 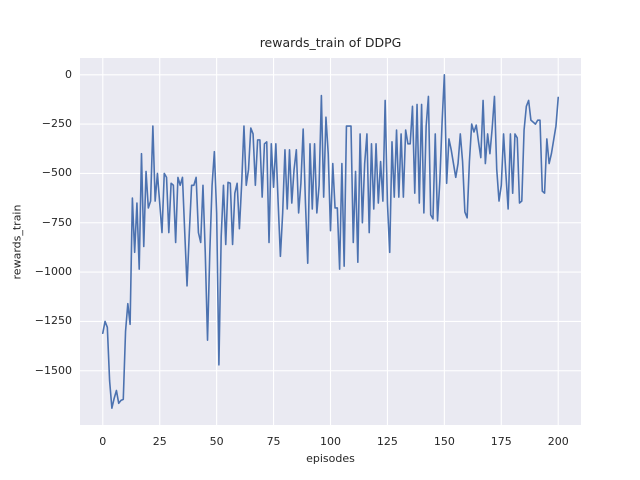 I want to click on x-tick-label: 175, so click(x=501, y=441).